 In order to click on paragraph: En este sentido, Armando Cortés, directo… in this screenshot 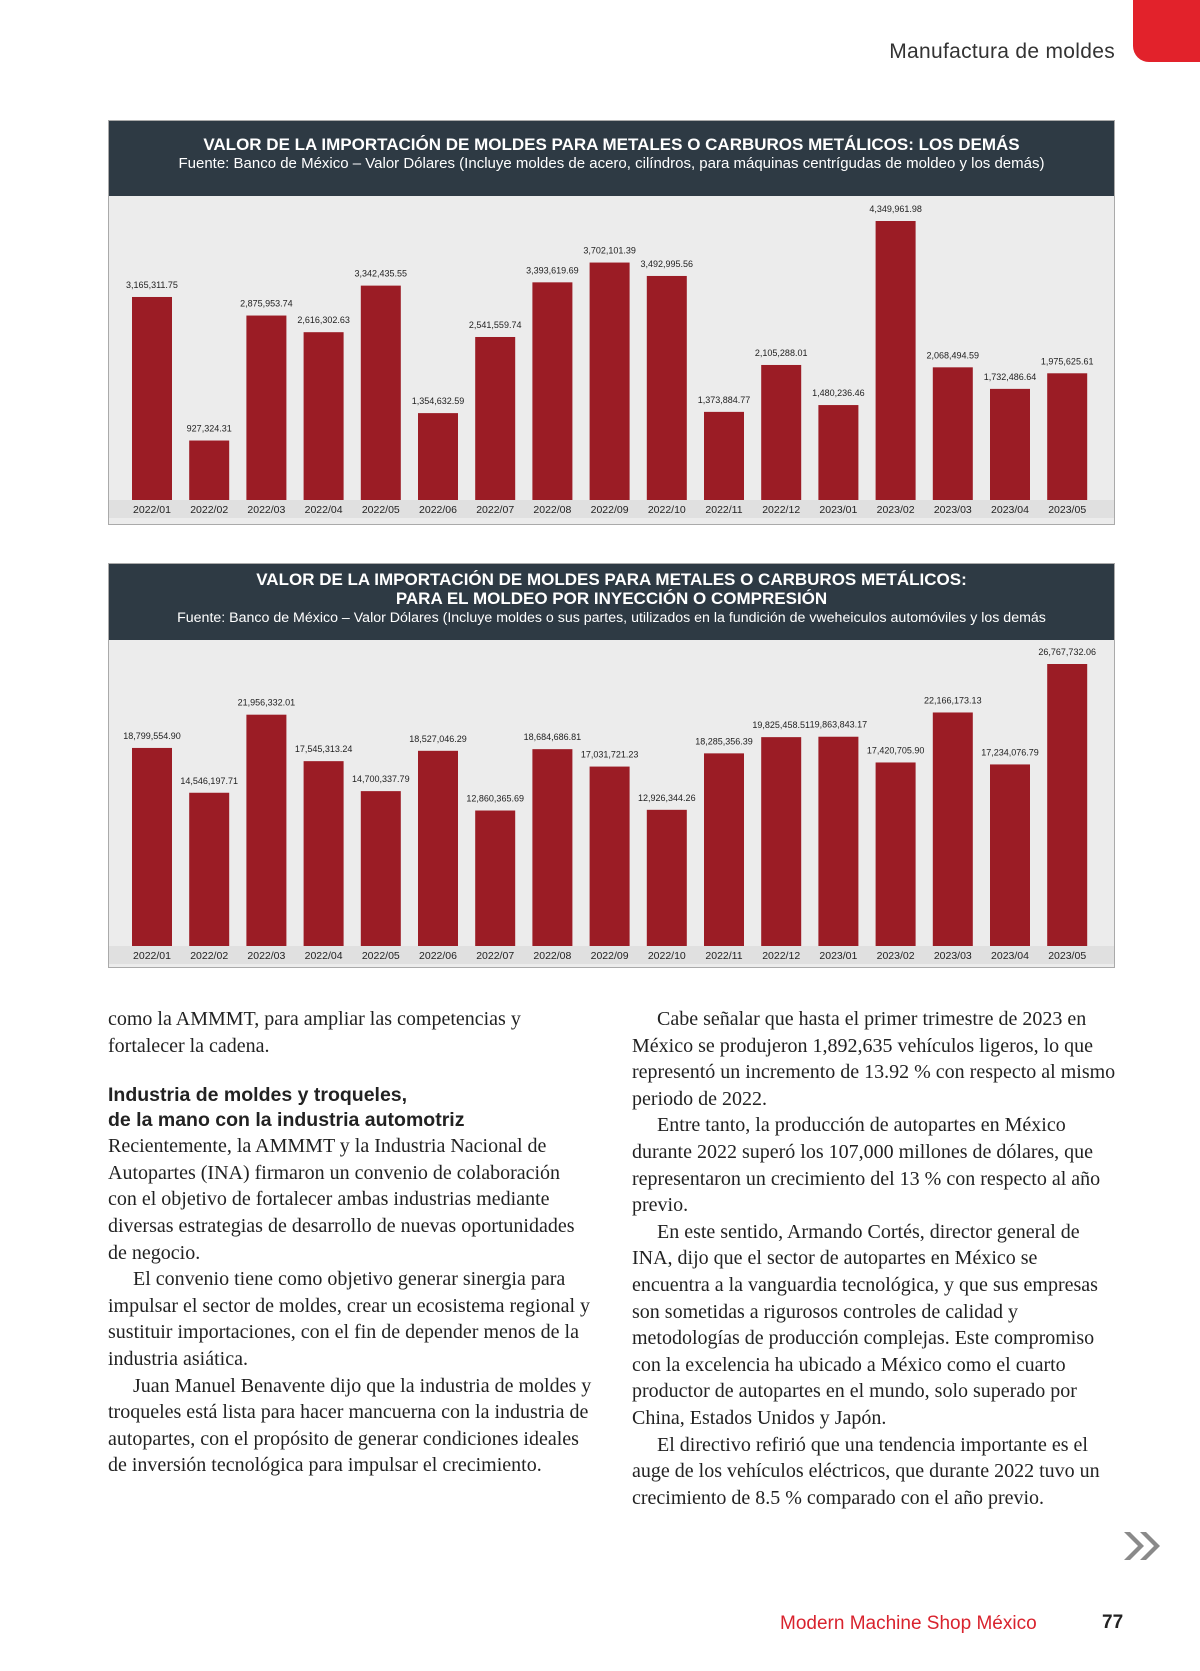, I will do `click(865, 1324)`.